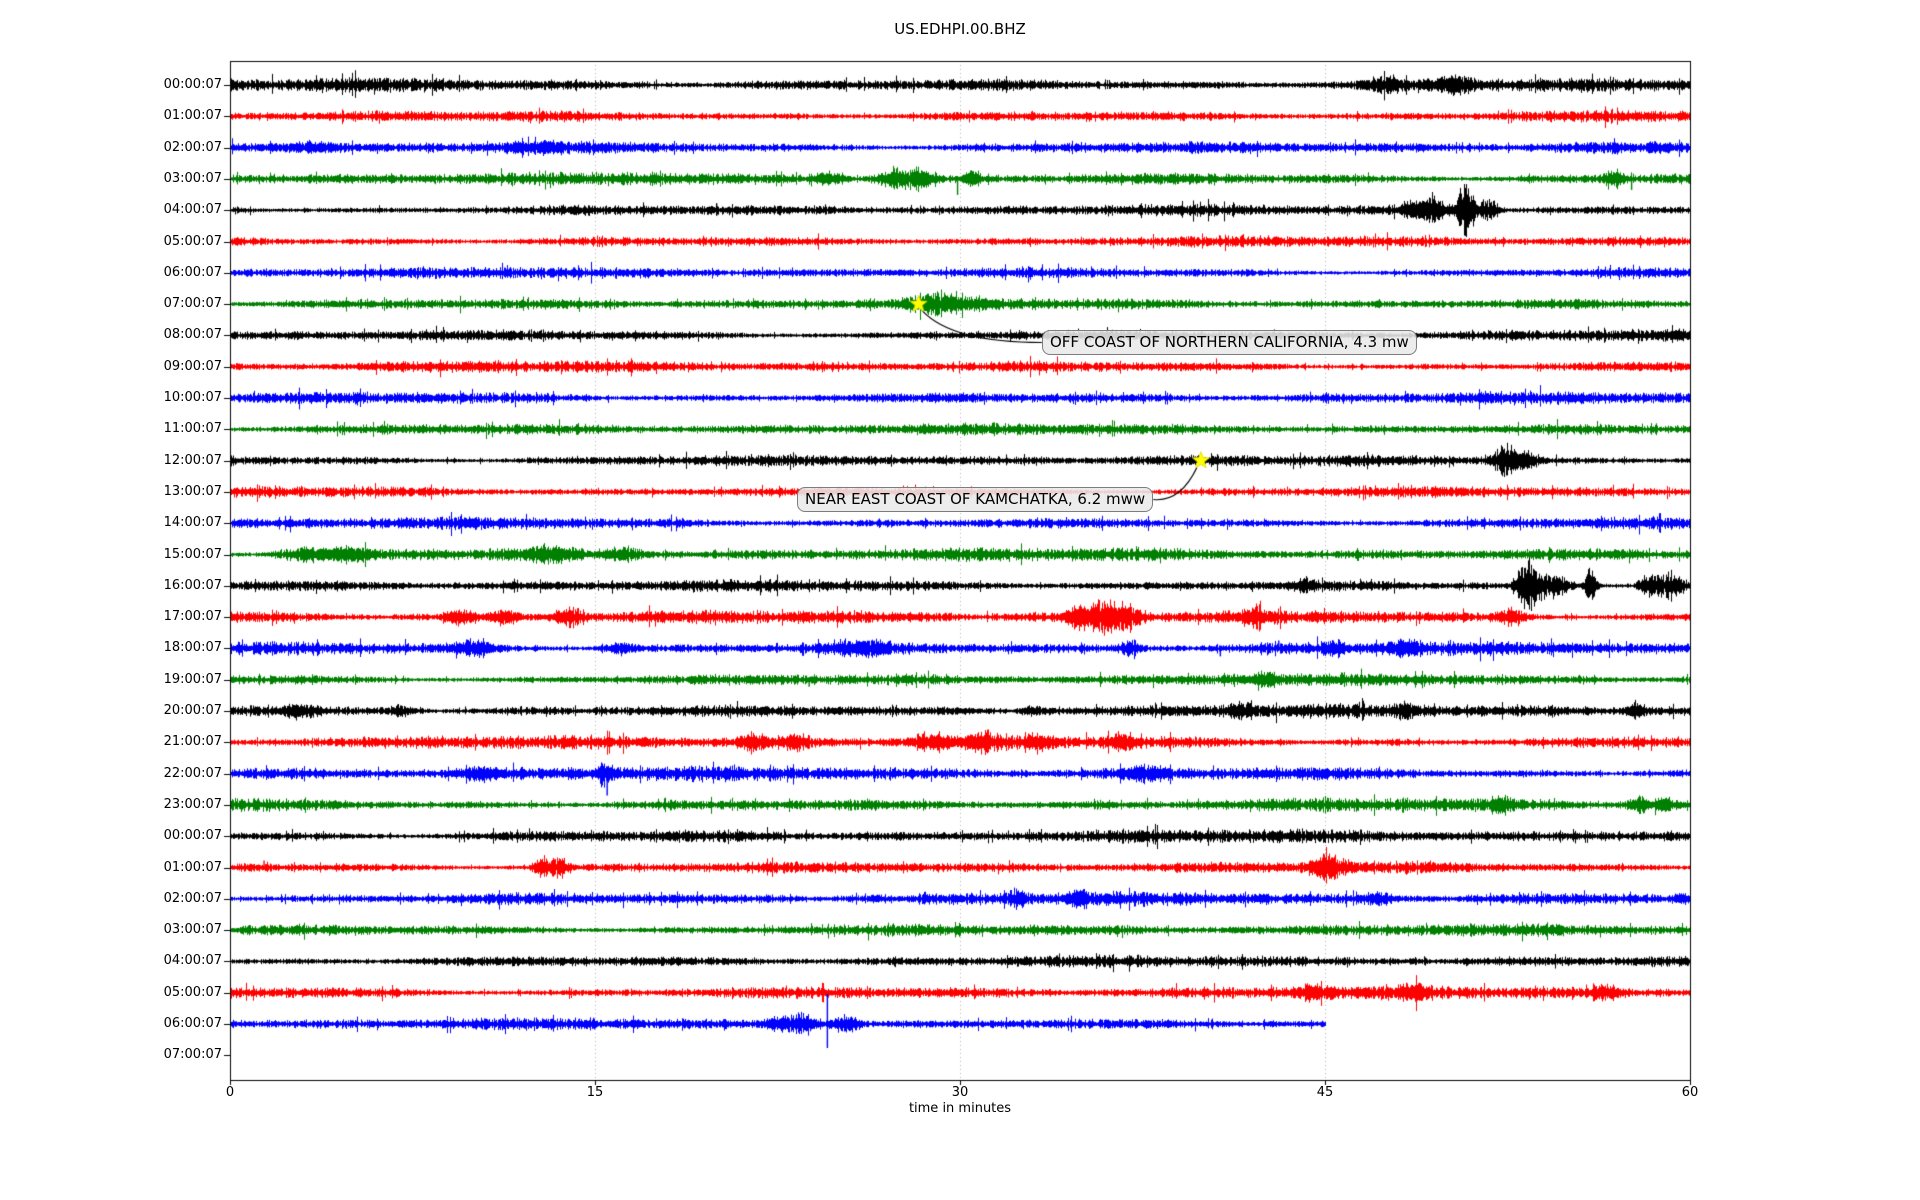 The image size is (1920, 1200). I want to click on y-axis-label: 16:00:07, so click(192, 585).